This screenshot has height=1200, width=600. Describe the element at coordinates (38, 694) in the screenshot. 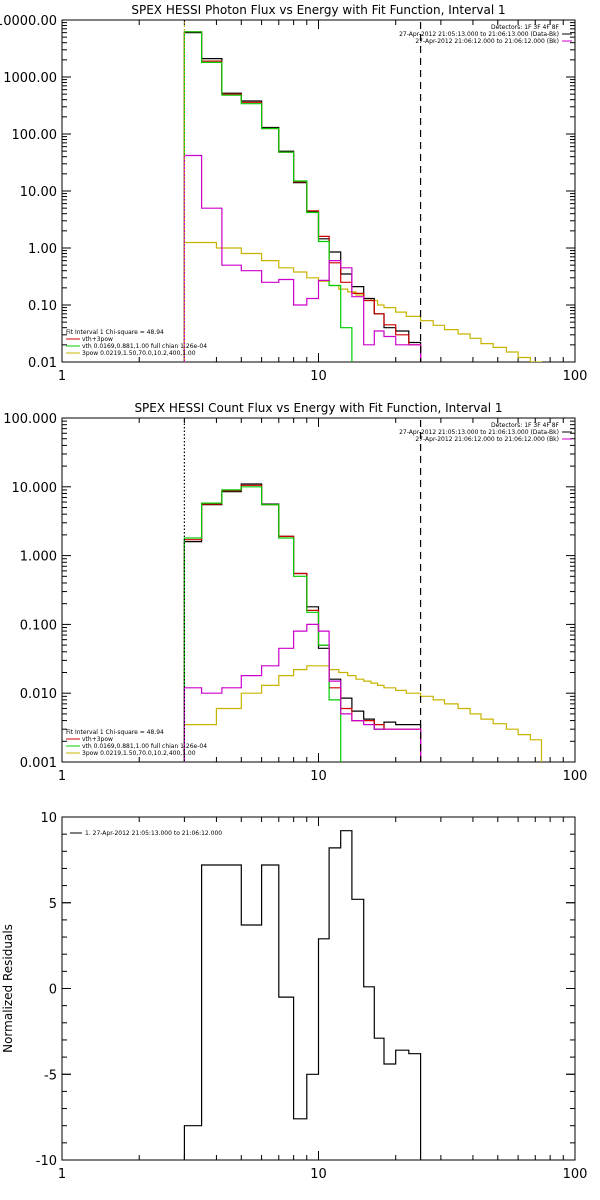

I see `y-tick-label: 0.010` at that location.